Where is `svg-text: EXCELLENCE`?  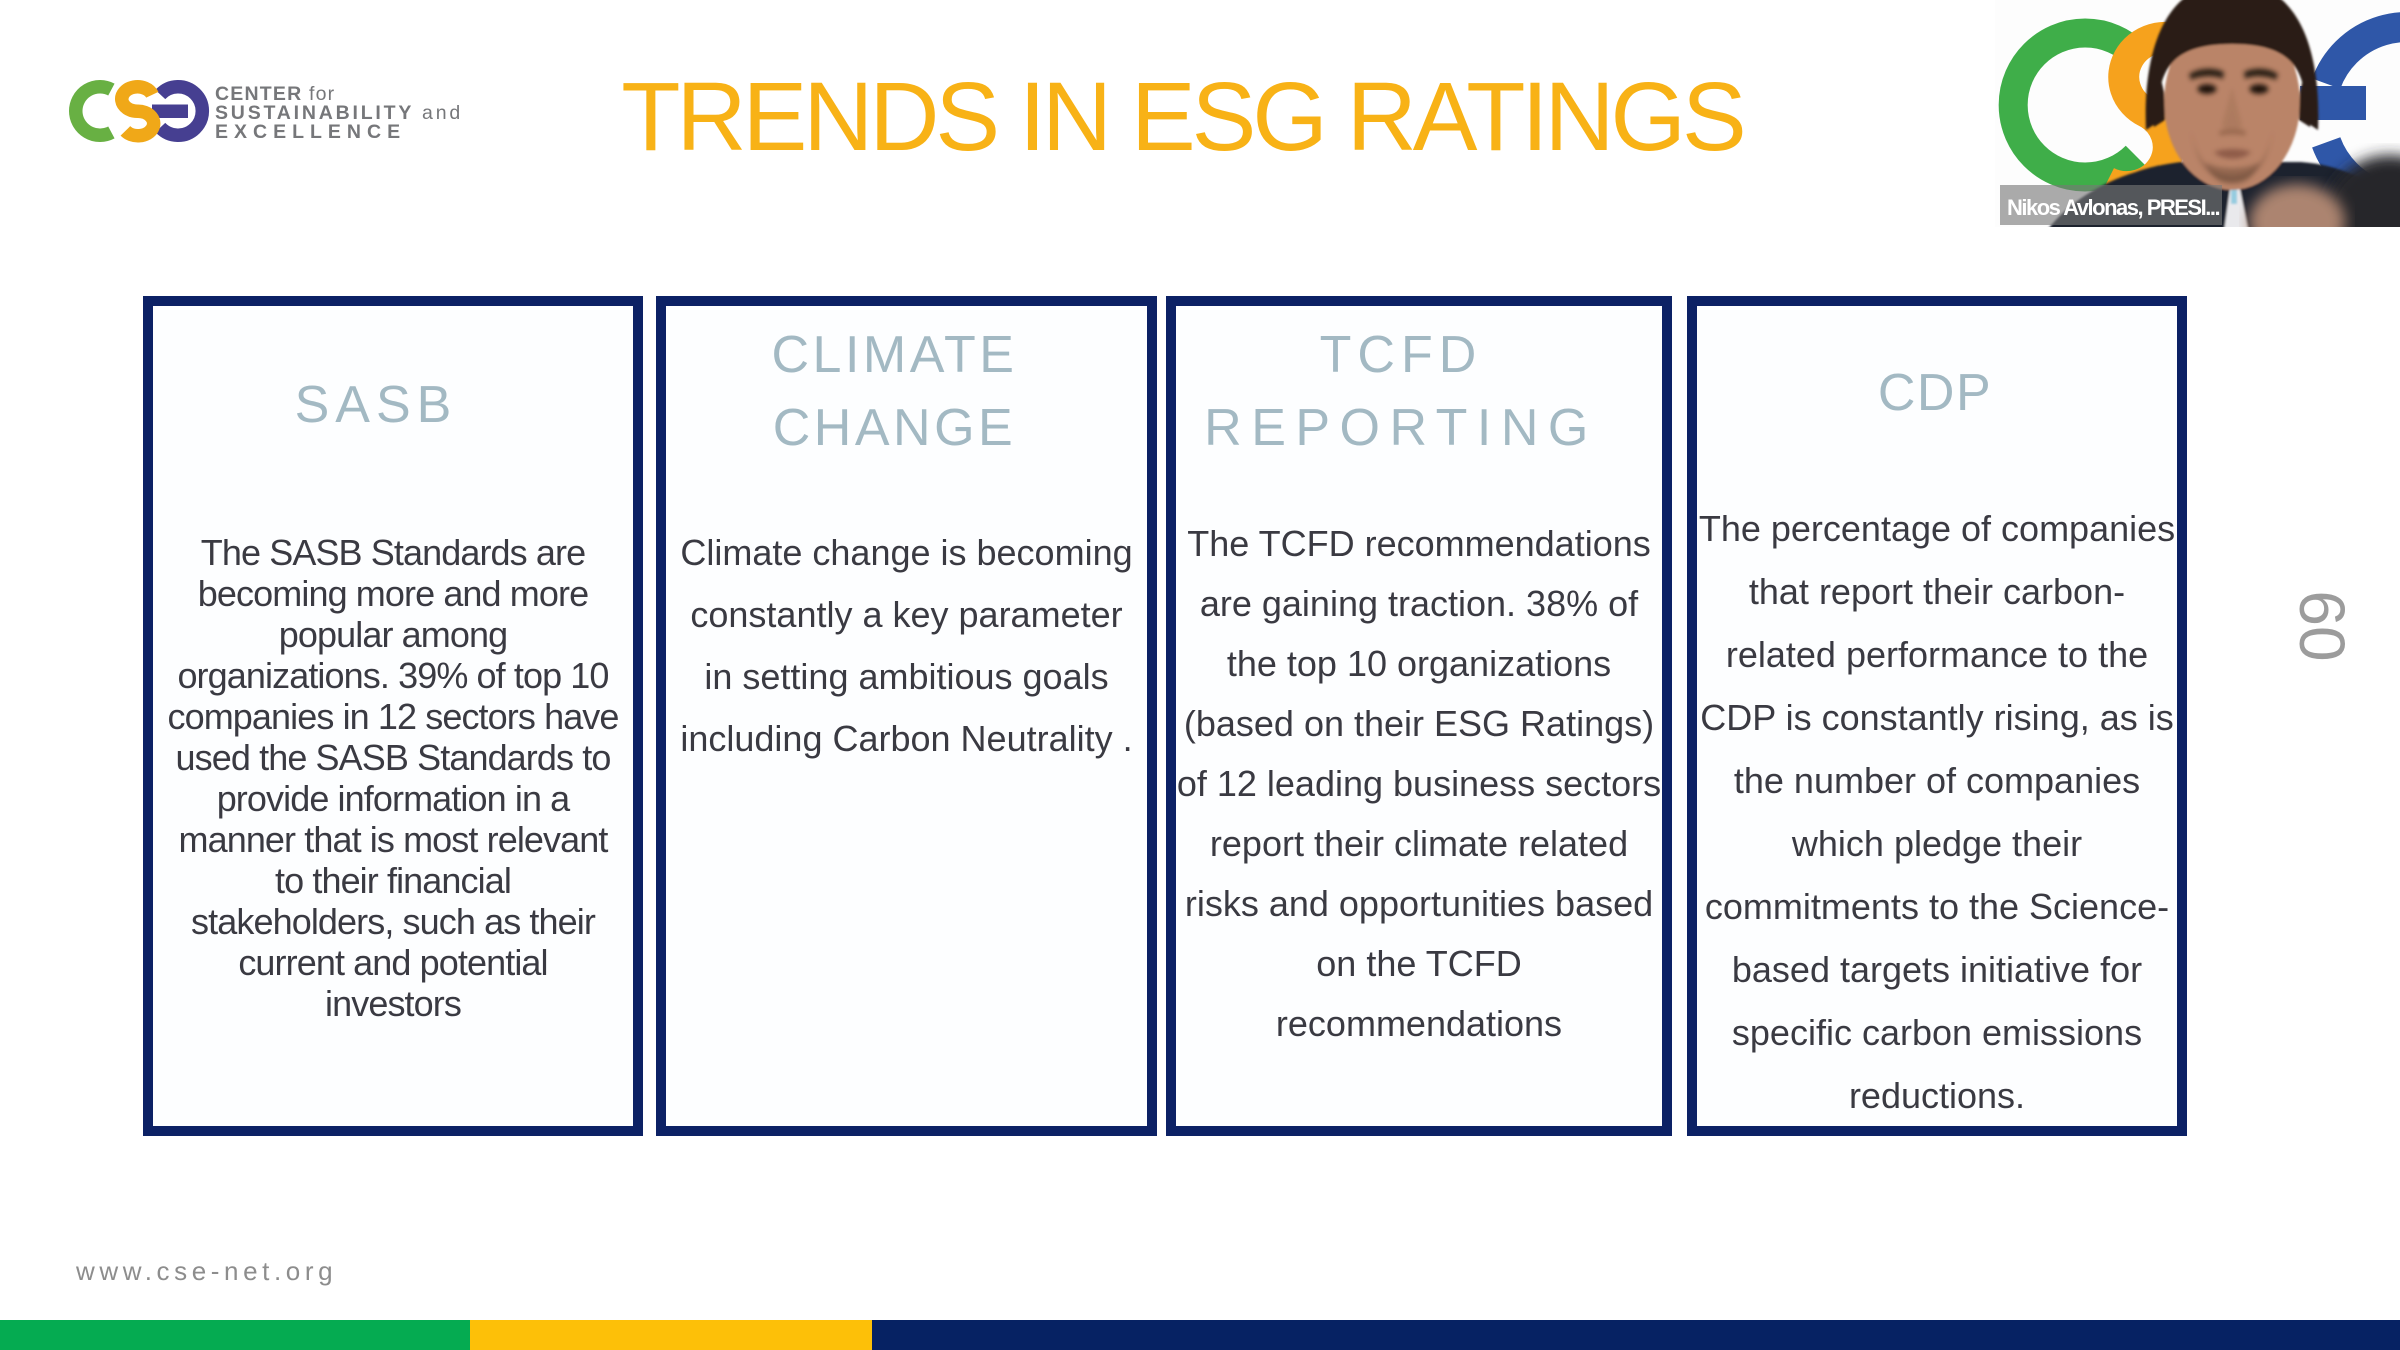
svg-text: EXCELLENCE is located at coordinates (310, 132).